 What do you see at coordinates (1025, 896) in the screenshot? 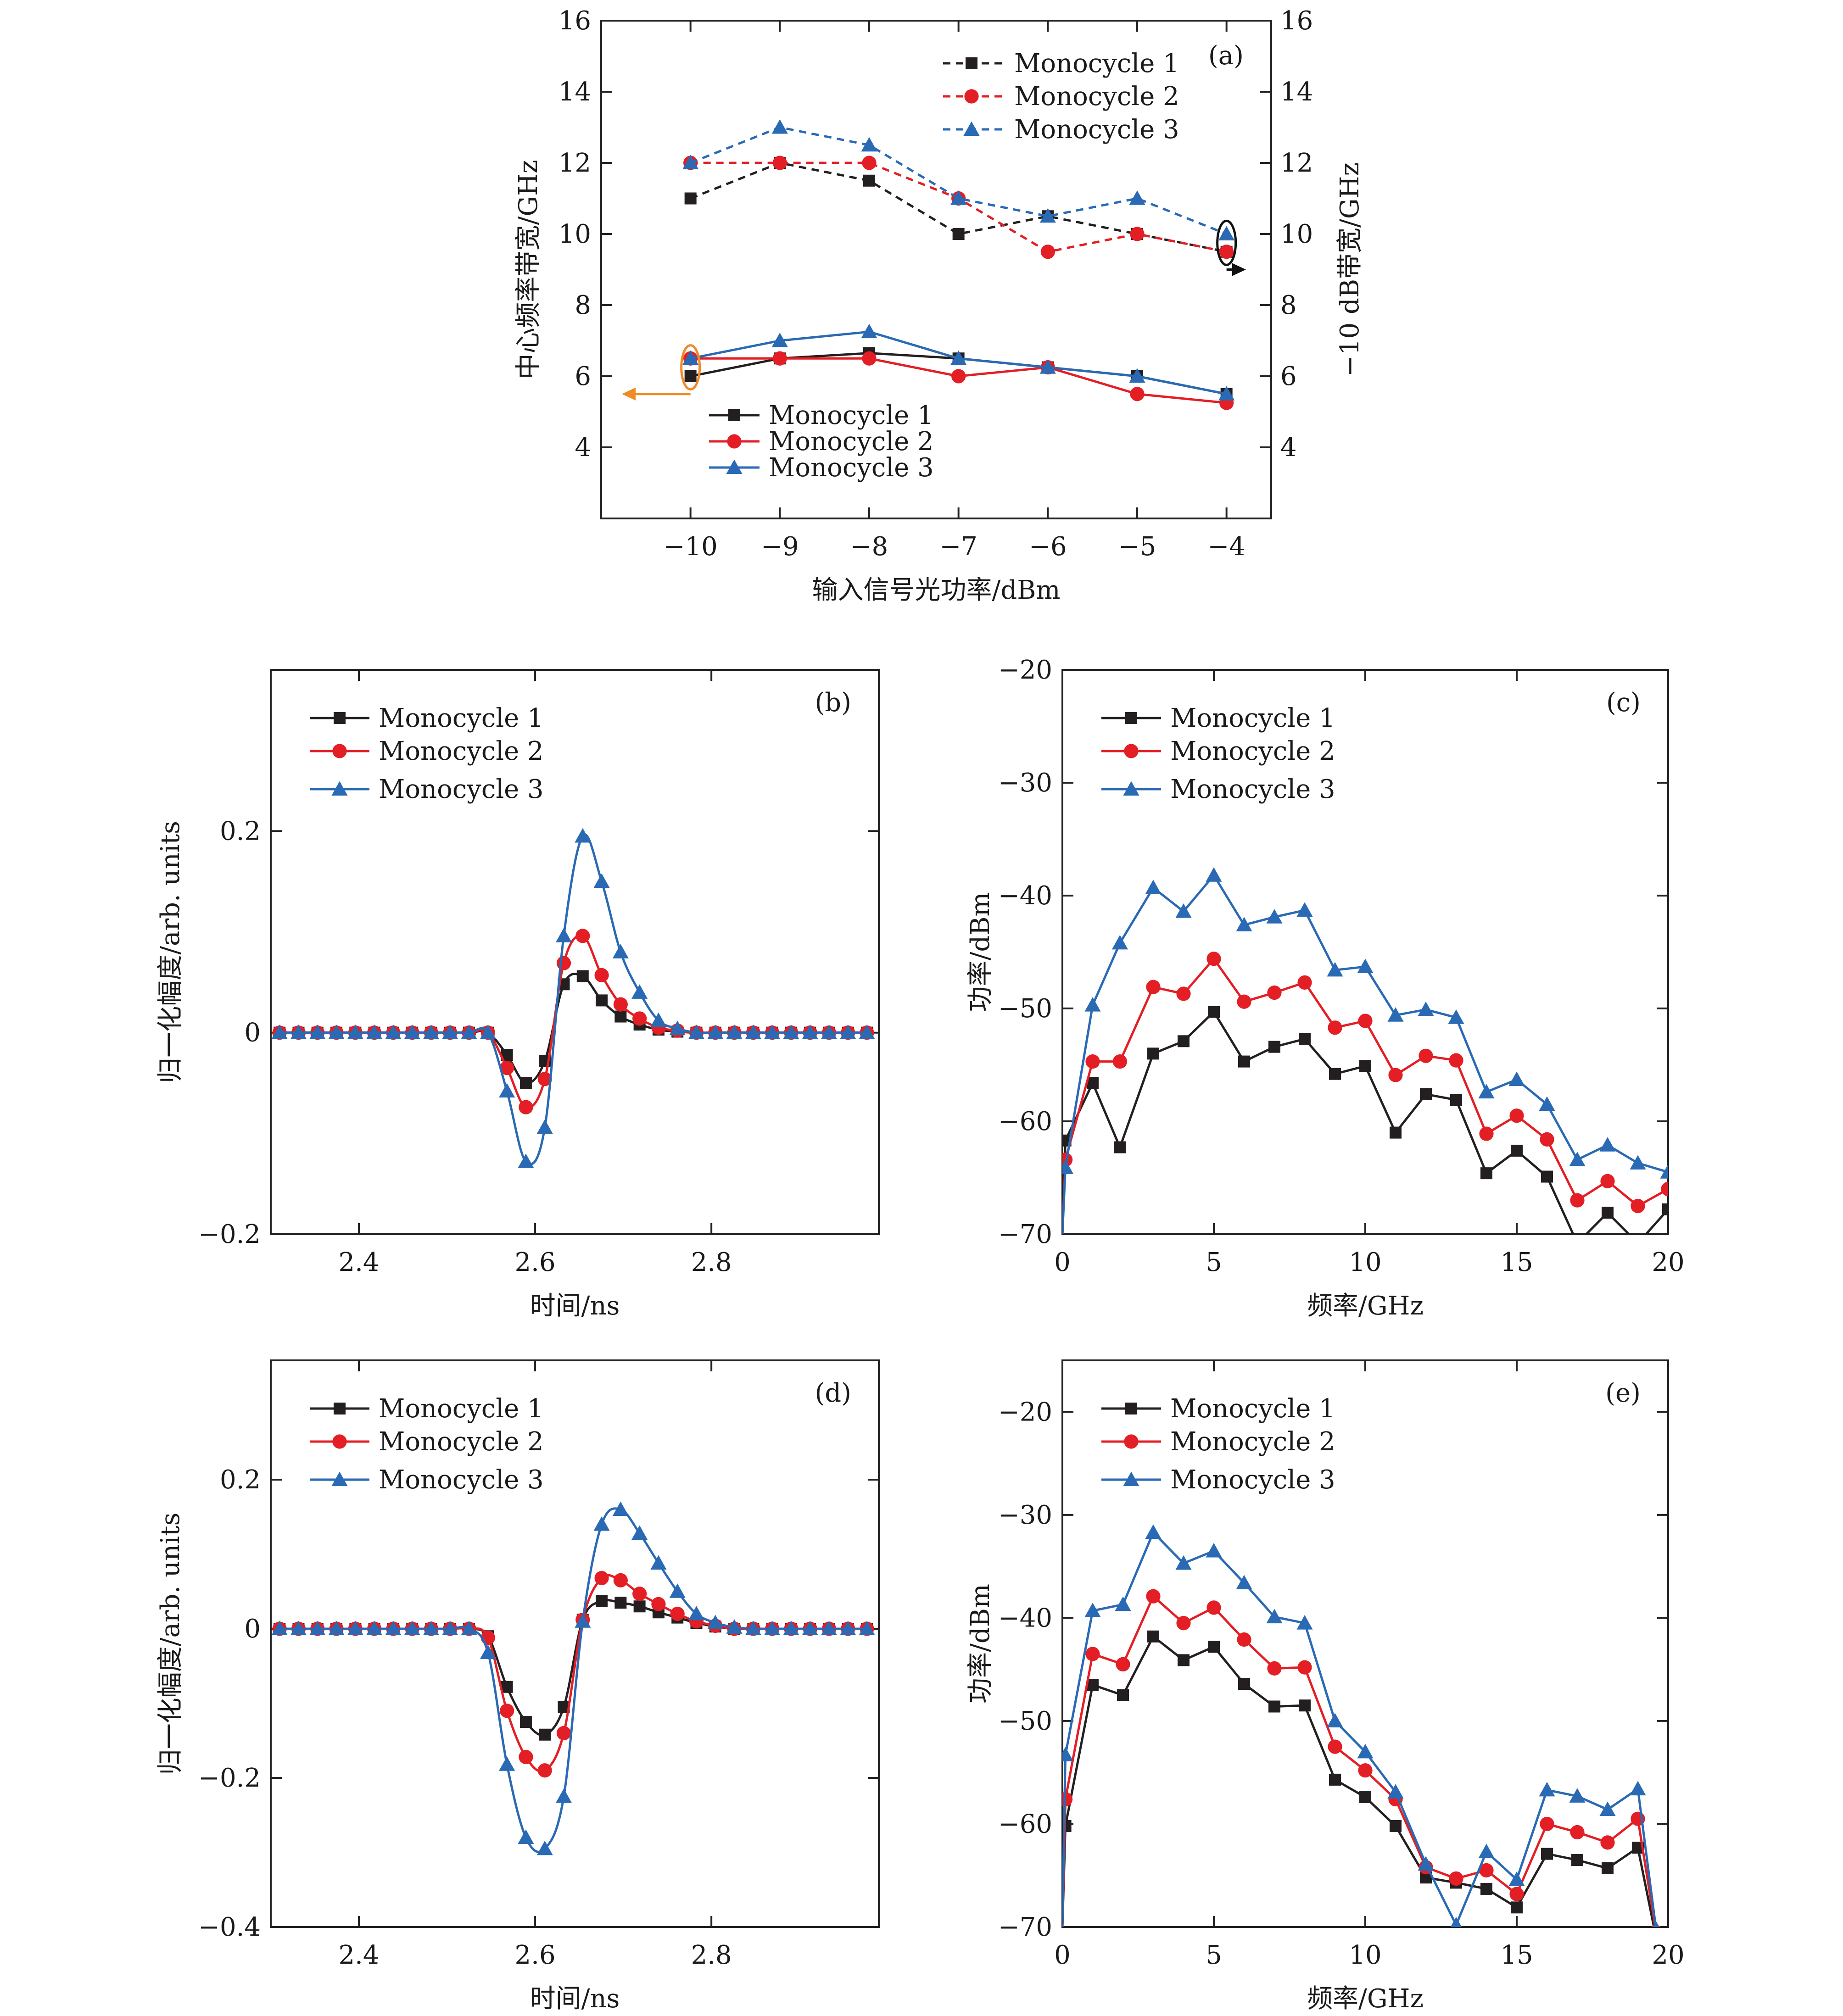
I see `y-tick-label: −40` at bounding box center [1025, 896].